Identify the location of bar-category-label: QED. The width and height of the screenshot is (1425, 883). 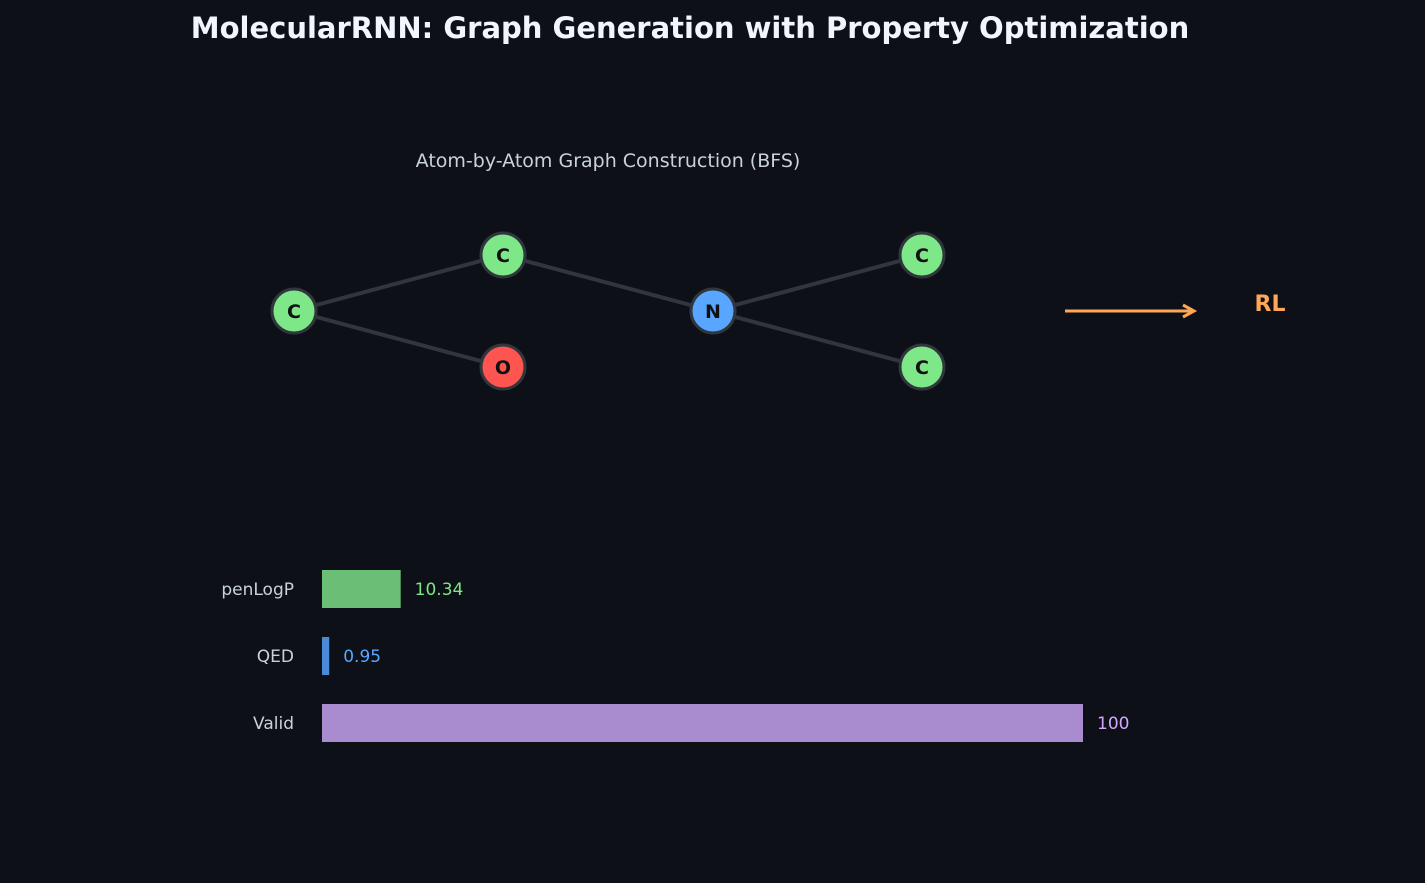
(275, 657).